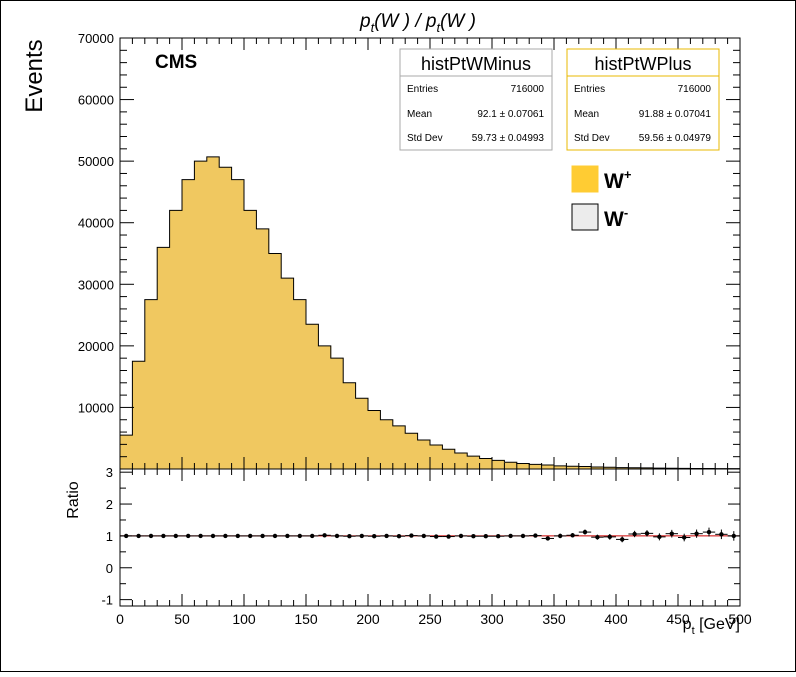  Describe the element at coordinates (182, 619) in the screenshot. I see `x-tick-label: 50` at that location.